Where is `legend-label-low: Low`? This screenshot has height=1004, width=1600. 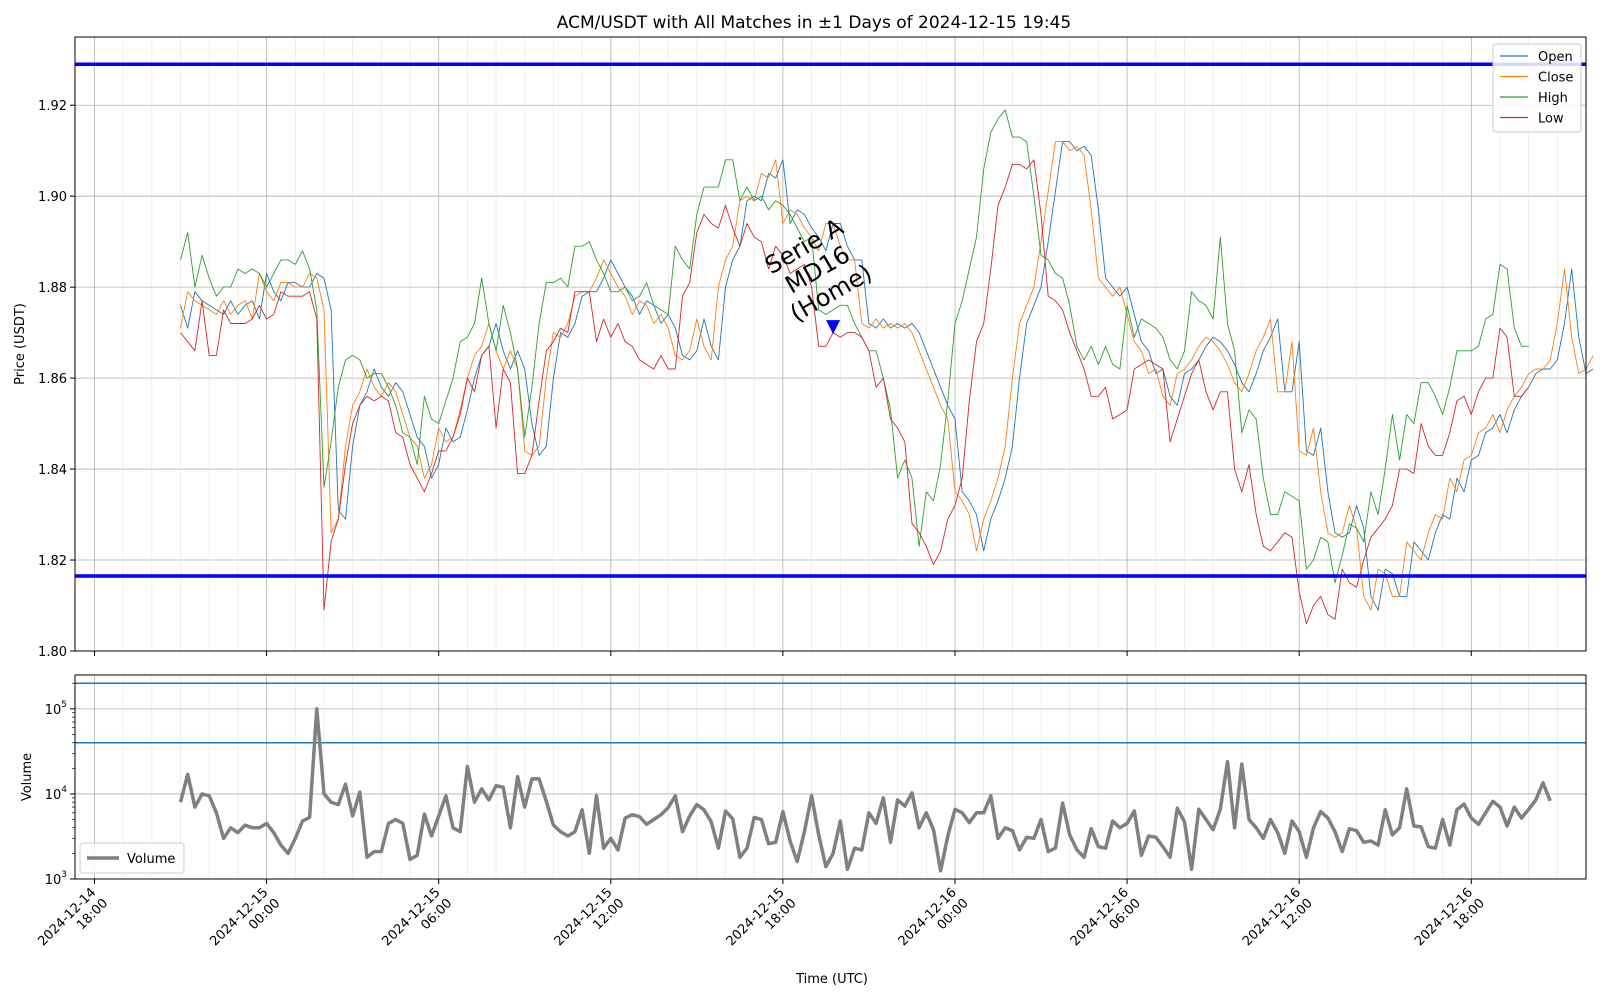 legend-label-low: Low is located at coordinates (1551, 119).